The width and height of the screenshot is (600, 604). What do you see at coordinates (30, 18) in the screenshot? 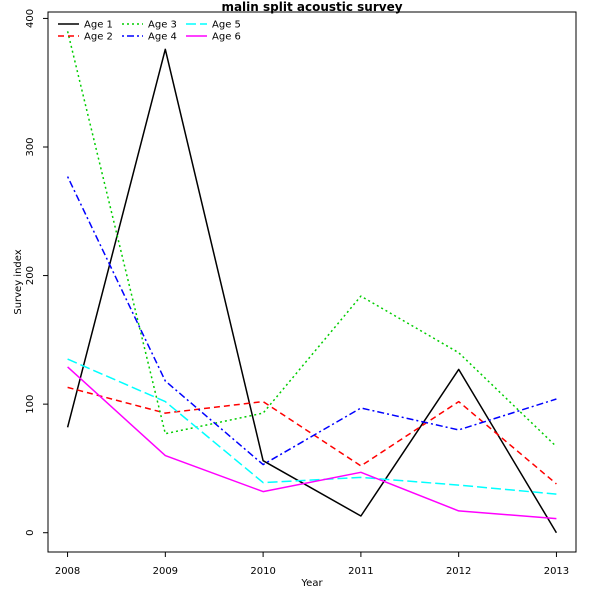
I see `y-tick-label: 400` at bounding box center [30, 18].